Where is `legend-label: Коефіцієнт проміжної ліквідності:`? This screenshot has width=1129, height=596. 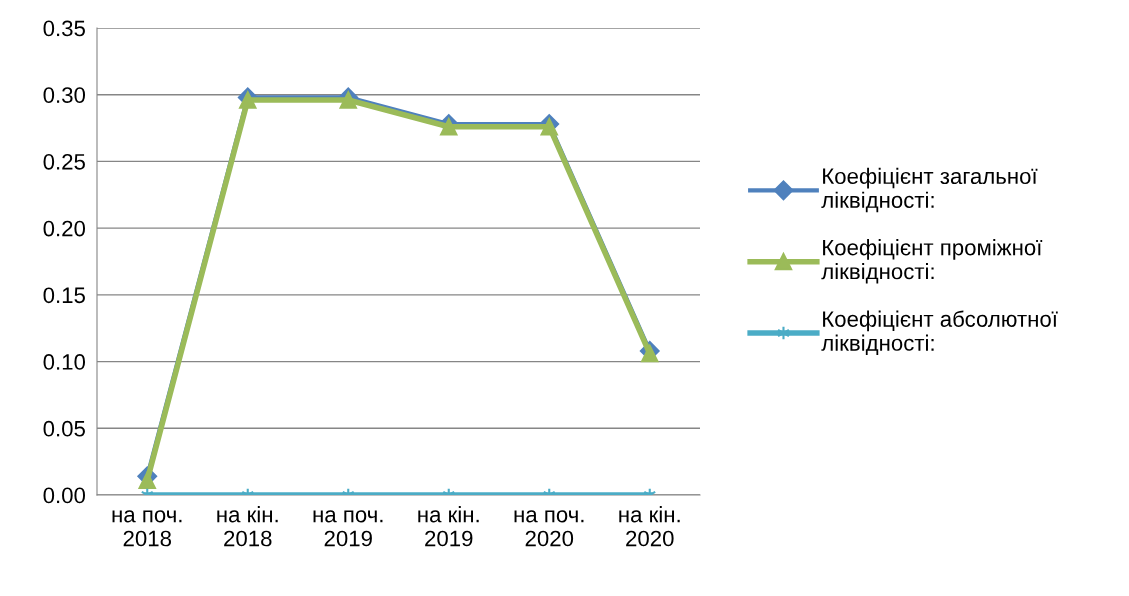 legend-label: Коефіцієнт проміжної ліквідності: is located at coordinates (932, 261).